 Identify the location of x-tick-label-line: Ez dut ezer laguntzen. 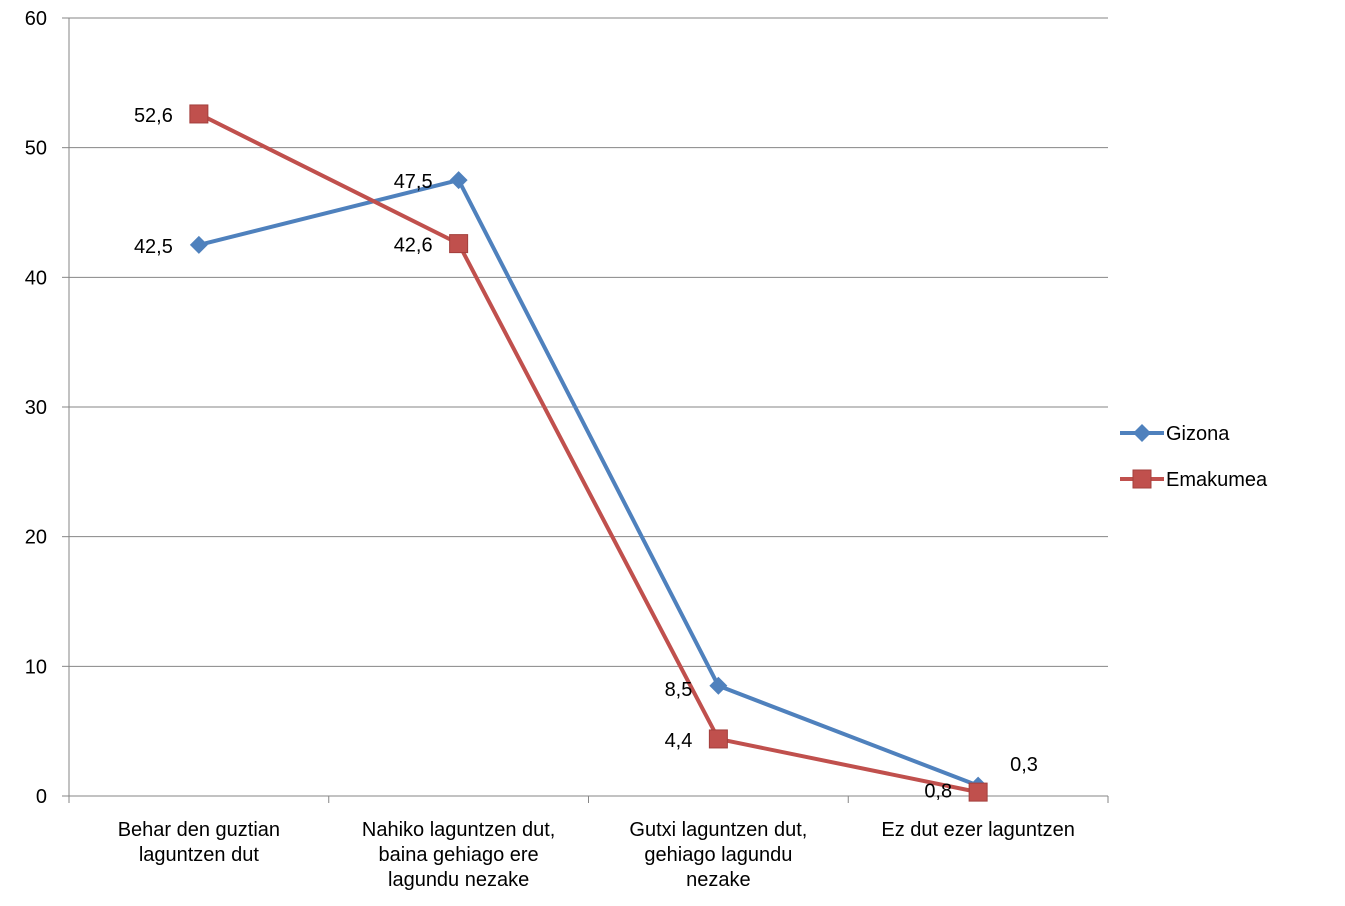
(977, 830).